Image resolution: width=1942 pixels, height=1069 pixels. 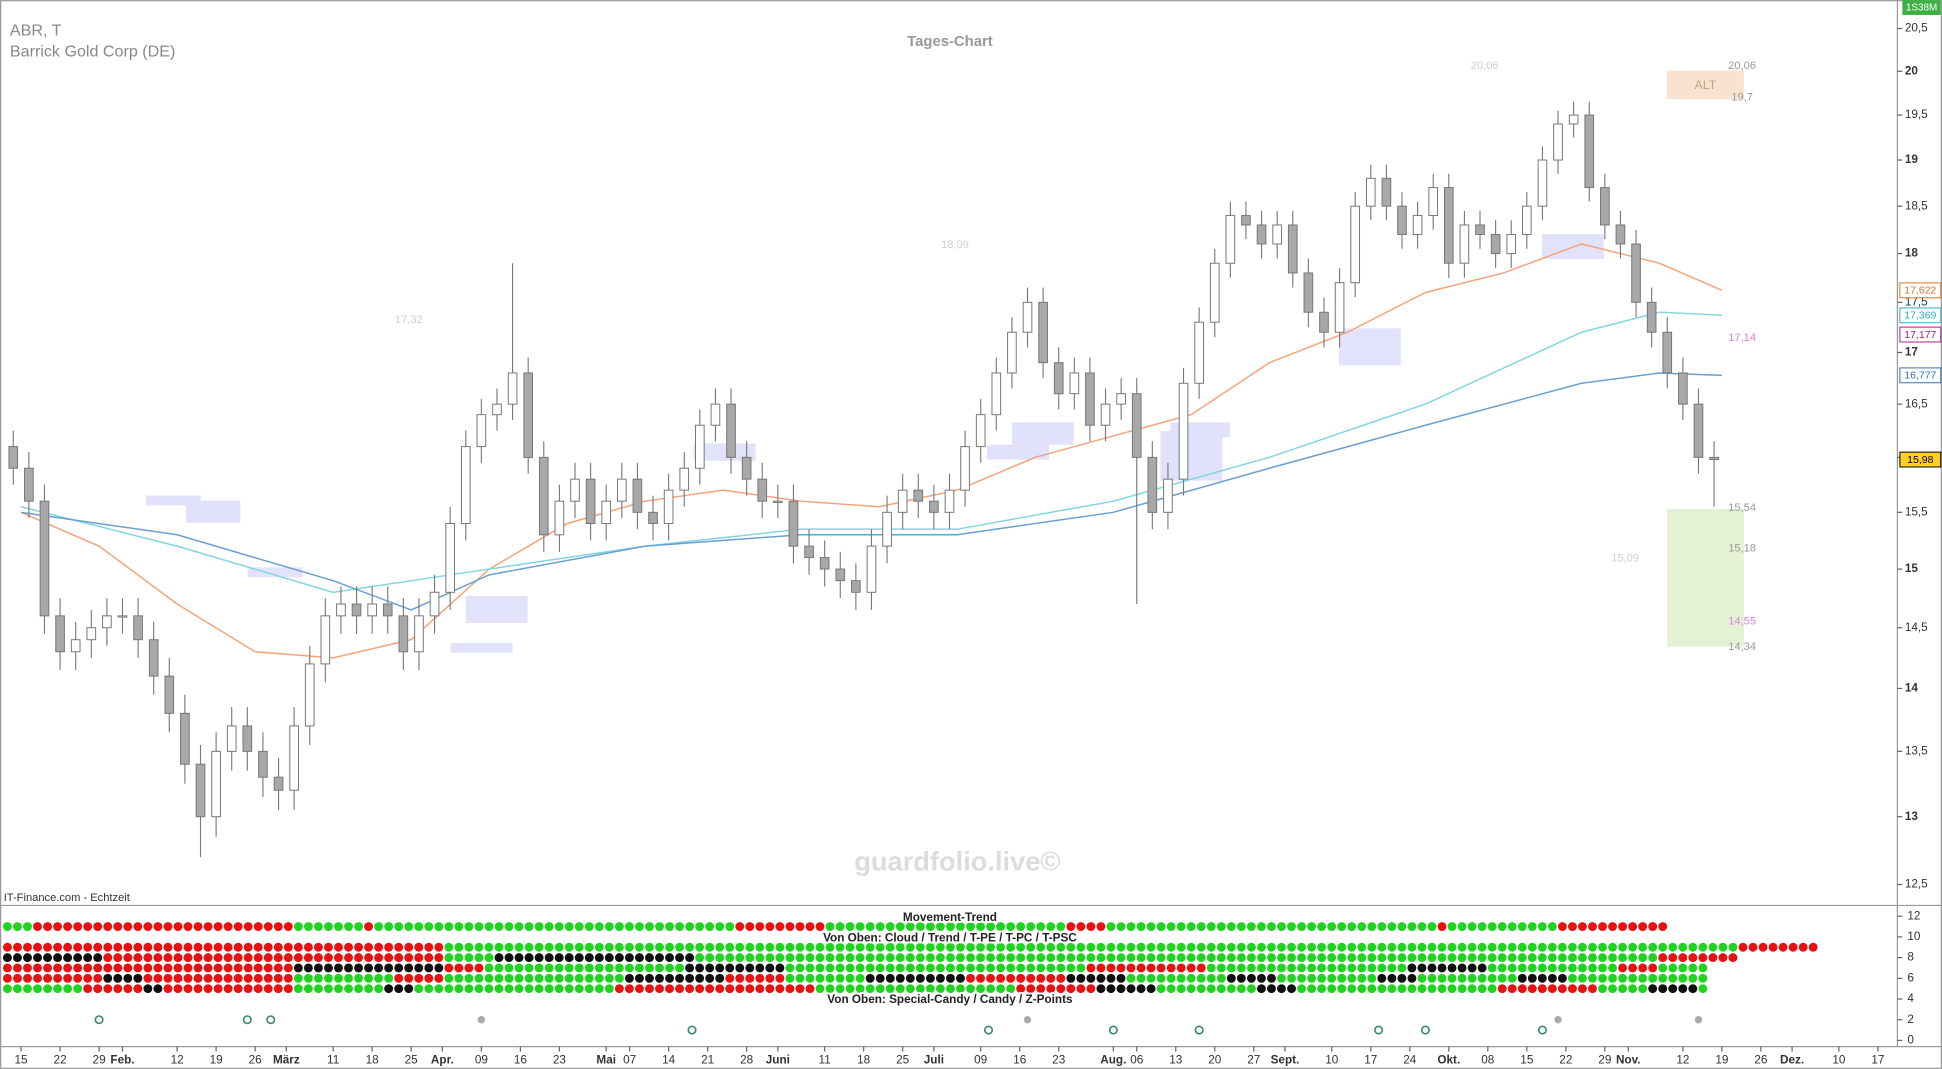 I want to click on y-tick-label: 18,5, so click(x=1916, y=205).